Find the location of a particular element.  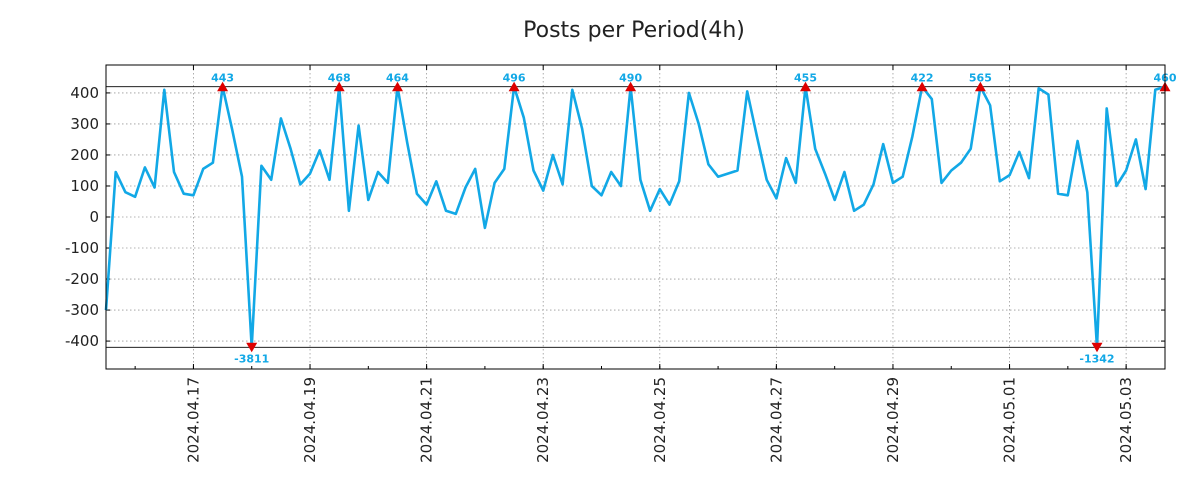

peak-value-label: 422 is located at coordinates (922, 78).